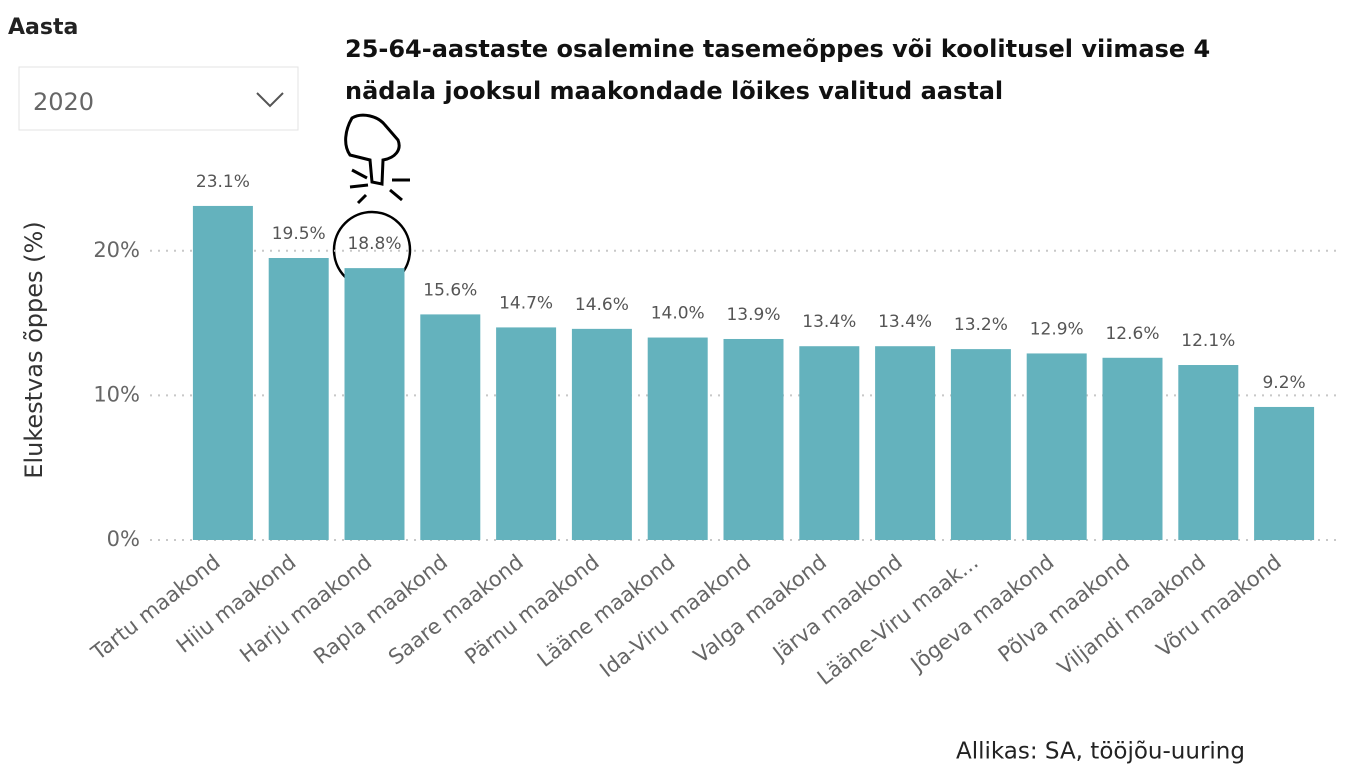  Describe the element at coordinates (223, 182) in the screenshot. I see `value-label: 23.1%` at that location.